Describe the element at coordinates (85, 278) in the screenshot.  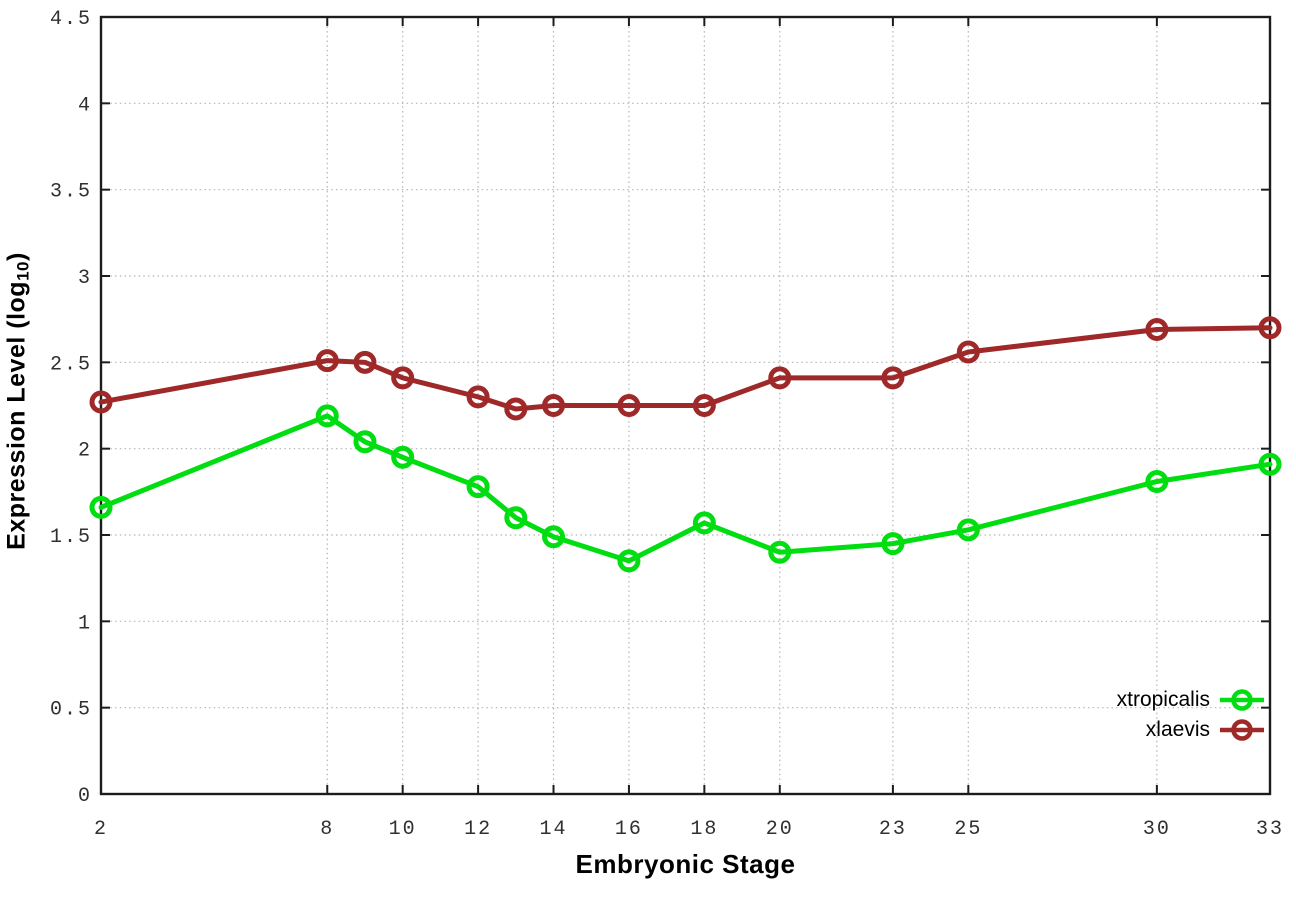
I see `y-tick-label: 3` at that location.